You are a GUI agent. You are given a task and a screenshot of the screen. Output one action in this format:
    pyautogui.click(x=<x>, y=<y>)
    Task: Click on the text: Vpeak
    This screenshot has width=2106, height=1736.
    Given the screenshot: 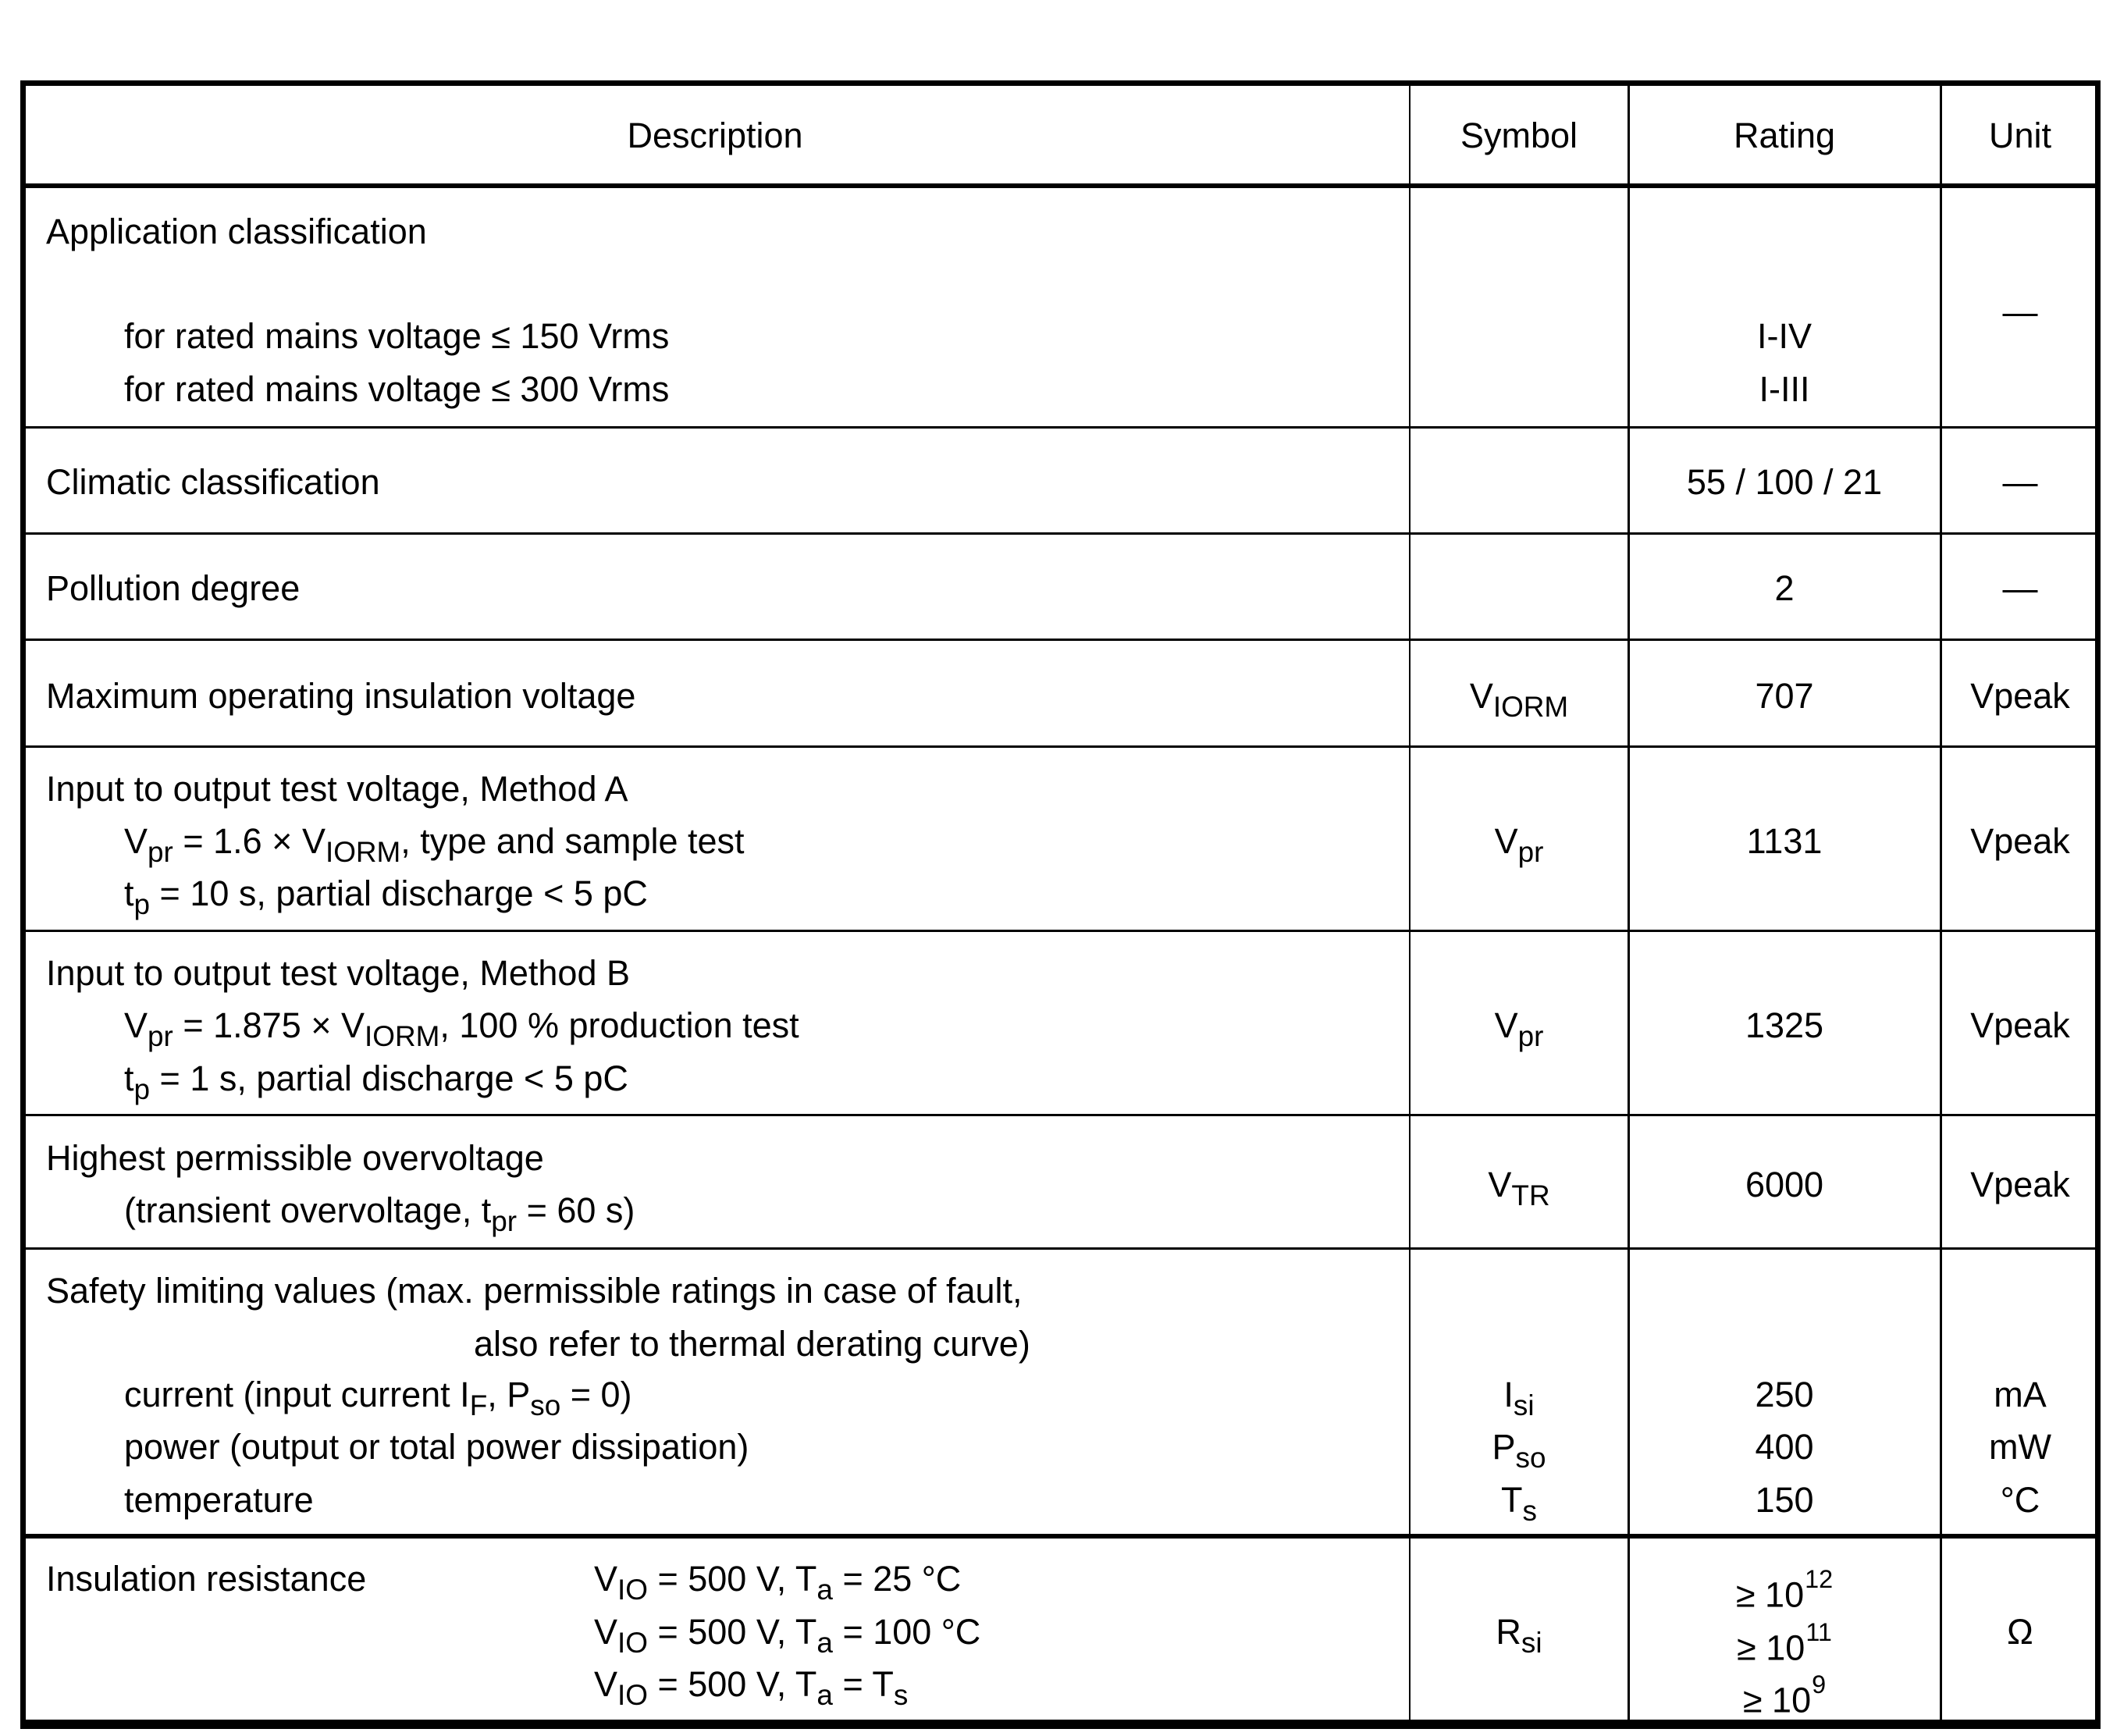 What is the action you would take?
    pyautogui.click(x=2020, y=1025)
    